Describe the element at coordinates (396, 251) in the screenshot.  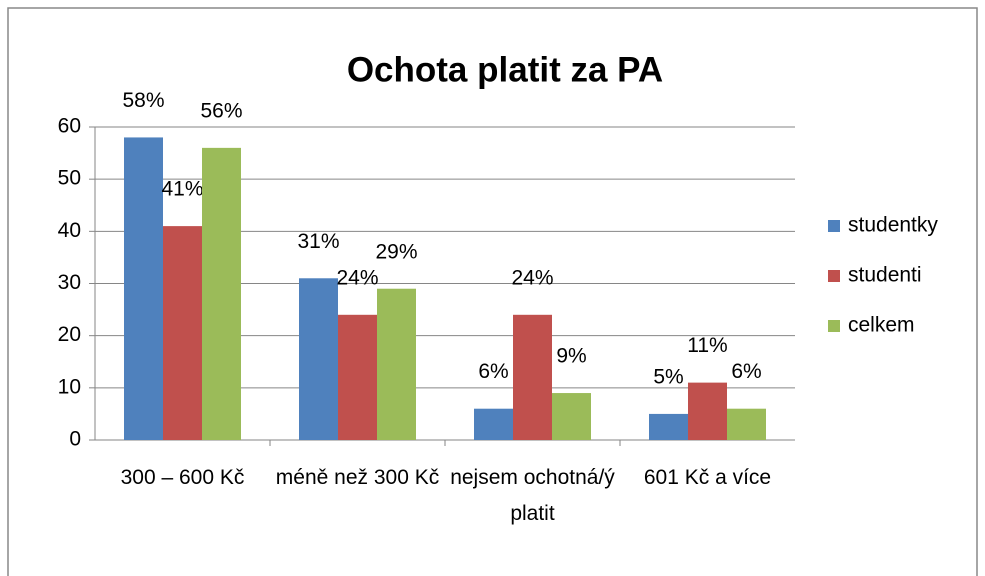
I see `data-label: 29%` at that location.